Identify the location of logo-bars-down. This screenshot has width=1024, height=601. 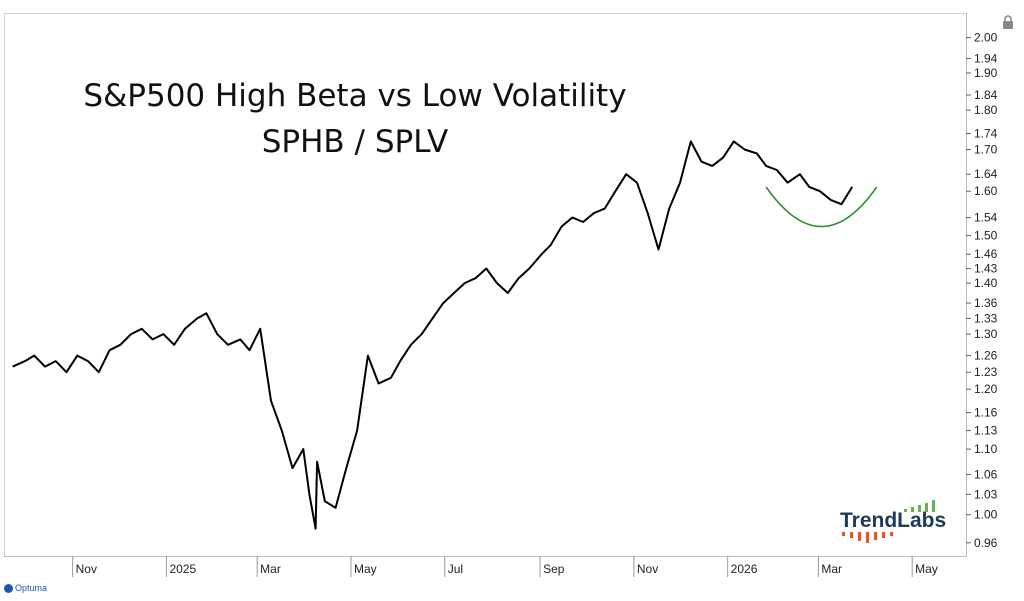
(867, 537).